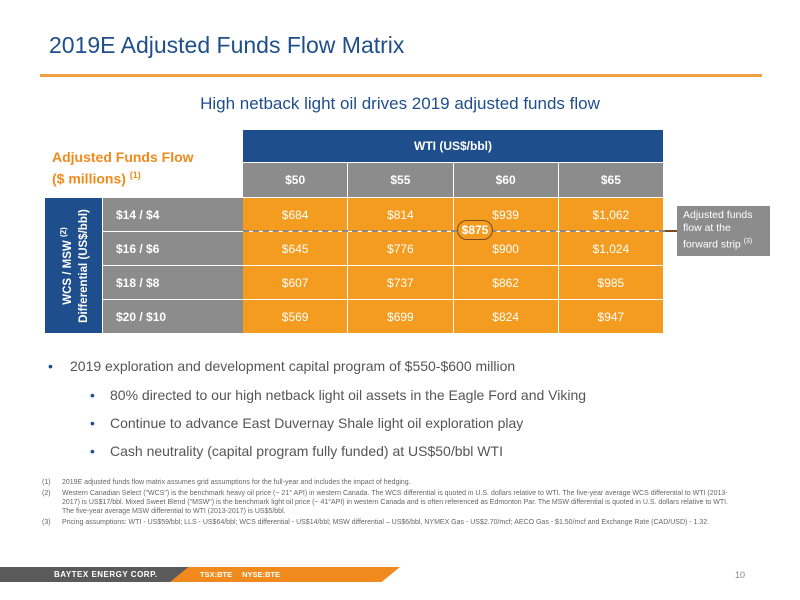 The height and width of the screenshot is (600, 800). Describe the element at coordinates (83, 265) in the screenshot. I see `row-group-label-line2: Differential (US$/bbl)` at that location.